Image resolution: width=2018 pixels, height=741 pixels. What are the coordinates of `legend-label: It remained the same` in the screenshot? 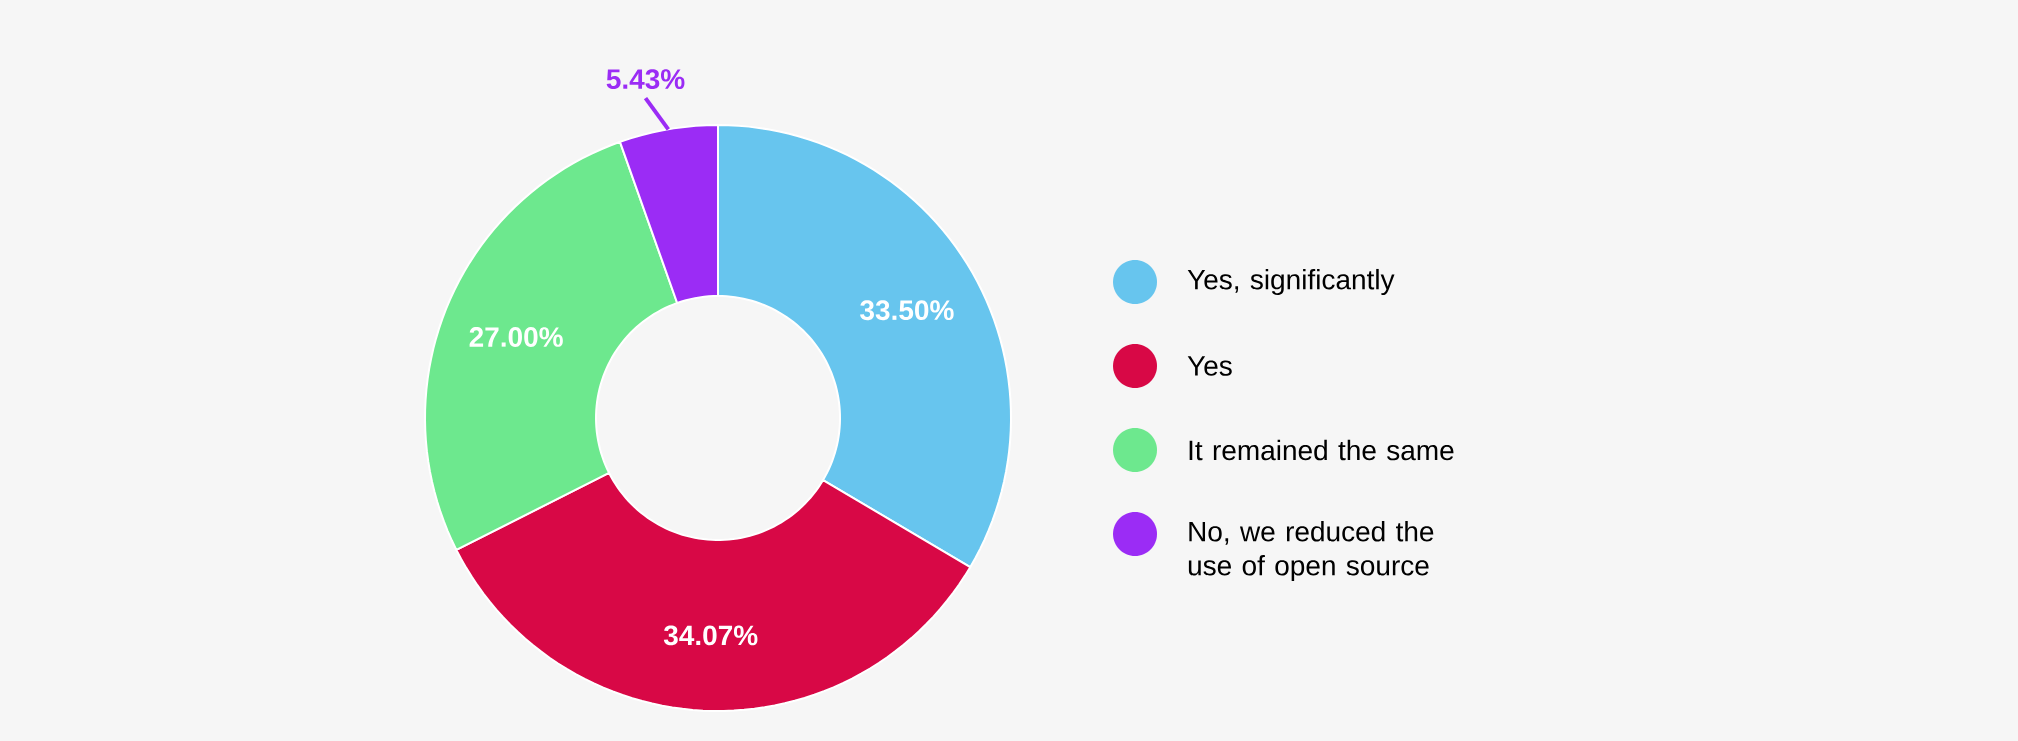 It's located at (1321, 450).